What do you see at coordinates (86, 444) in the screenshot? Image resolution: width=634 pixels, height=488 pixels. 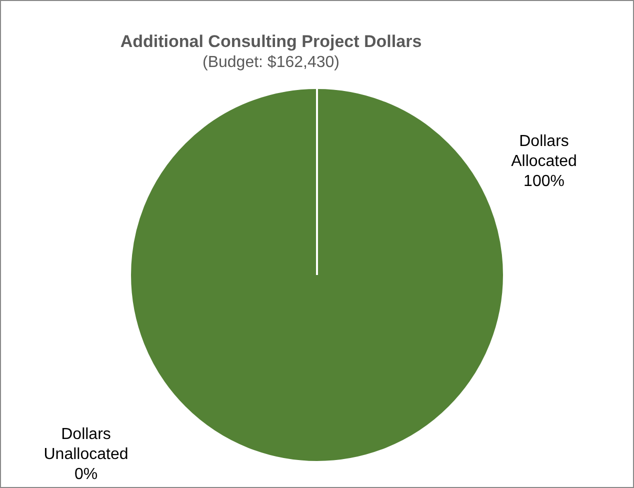 I see `category-label: Dollars Unallocated` at bounding box center [86, 444].